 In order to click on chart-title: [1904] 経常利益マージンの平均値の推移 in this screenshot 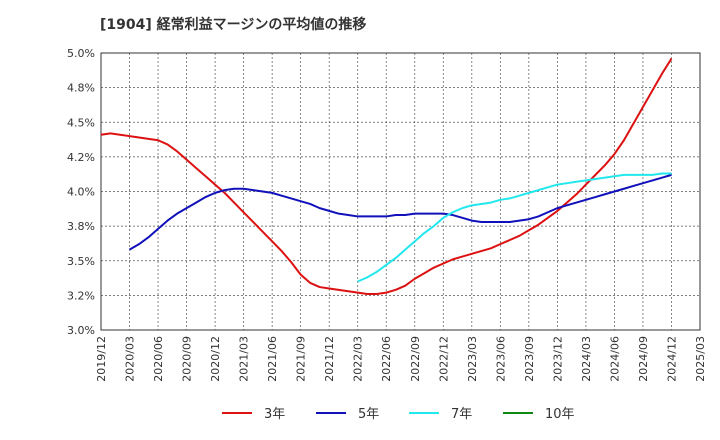, I will do `click(233, 25)`.